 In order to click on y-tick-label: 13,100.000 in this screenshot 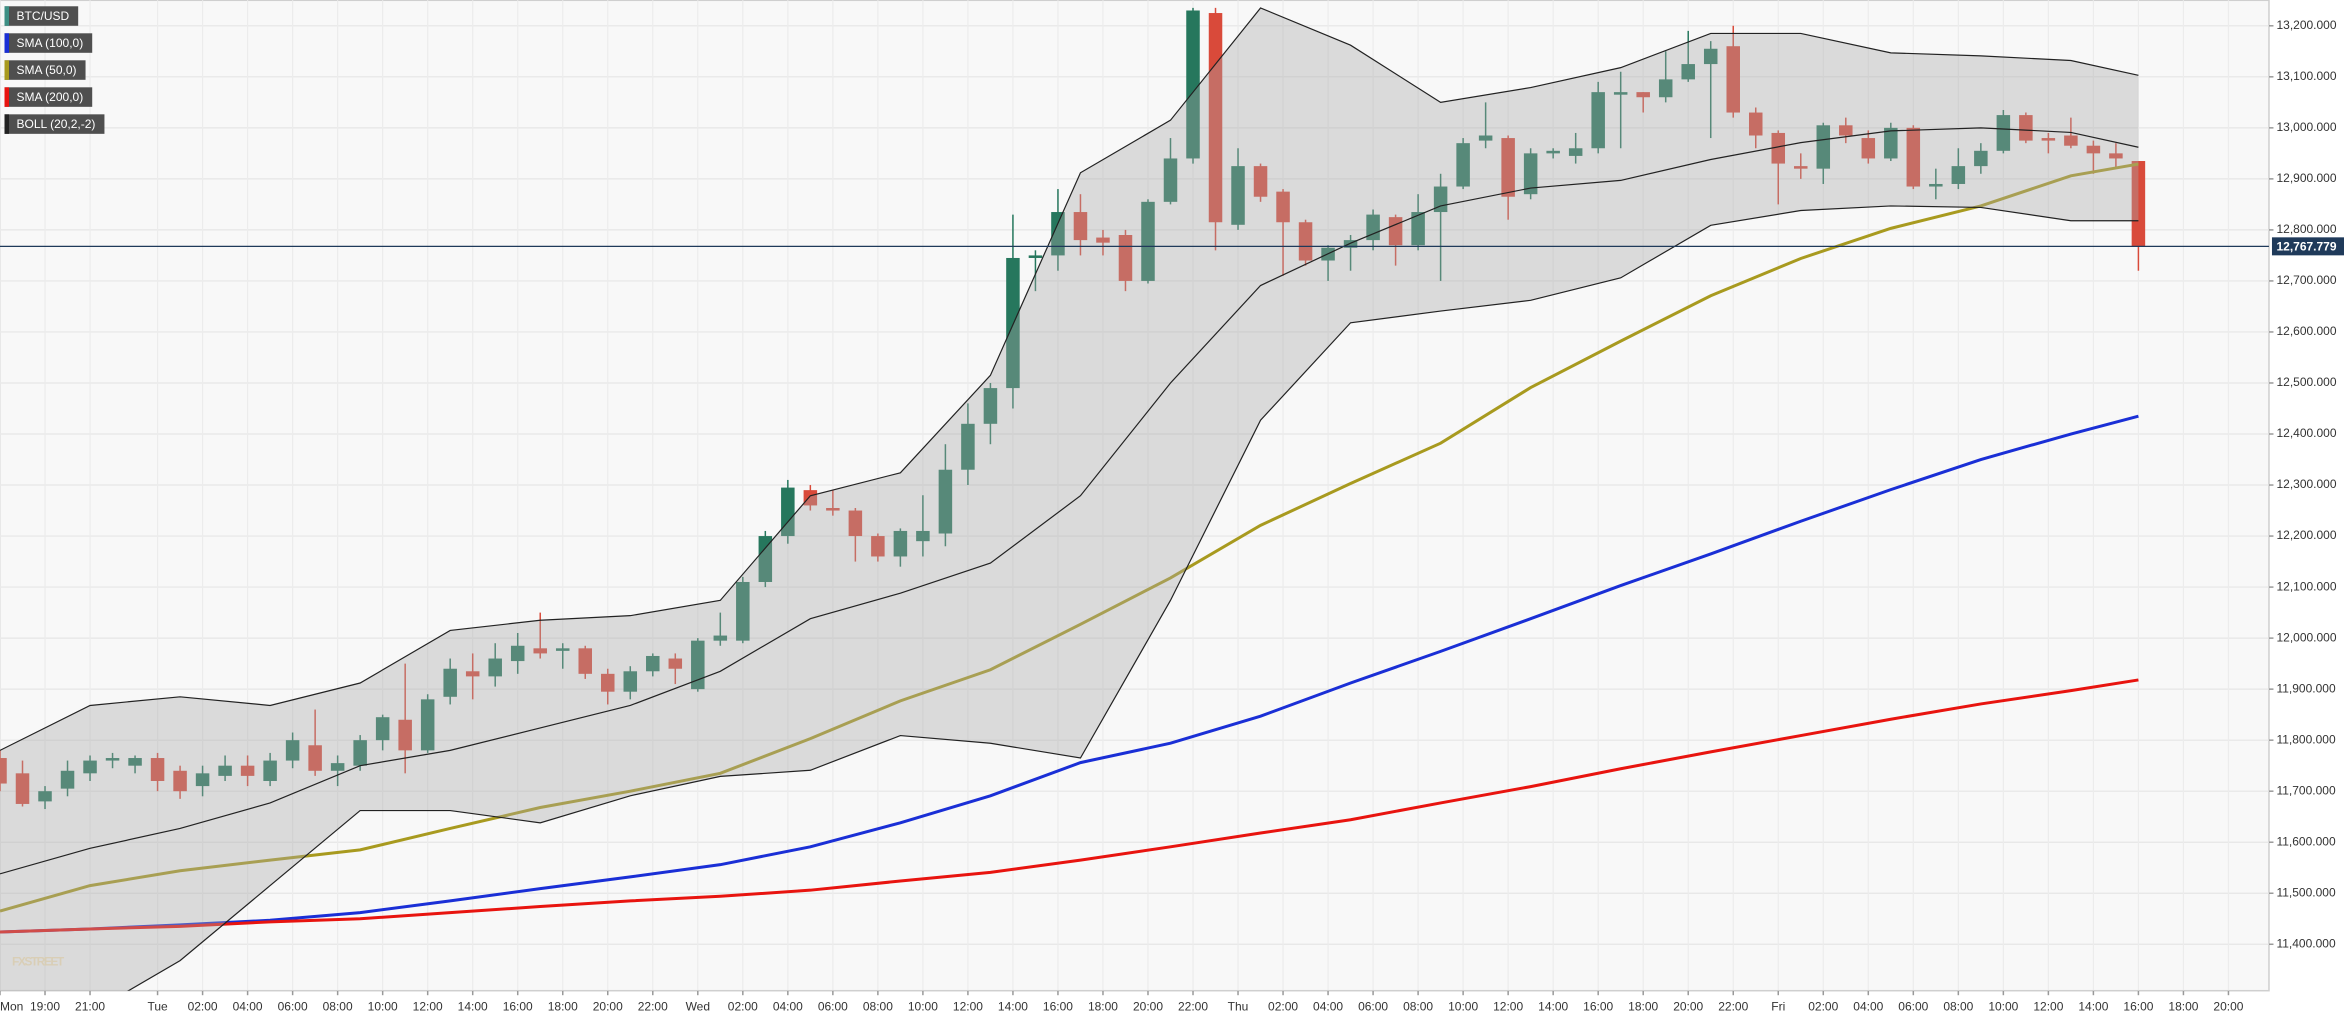, I will do `click(2306, 76)`.